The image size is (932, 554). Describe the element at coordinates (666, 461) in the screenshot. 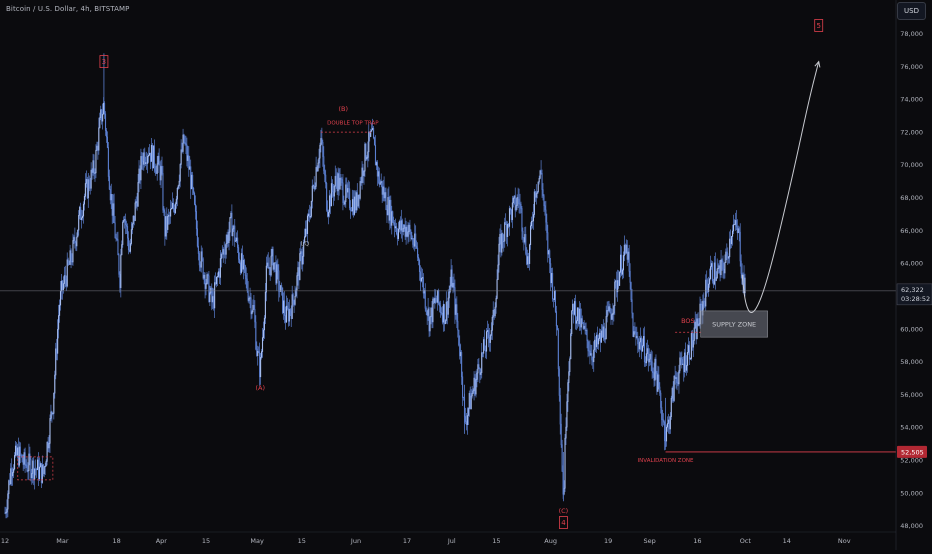

I see `annotation-invalidation-zone: INVALIDATION ZONE` at that location.